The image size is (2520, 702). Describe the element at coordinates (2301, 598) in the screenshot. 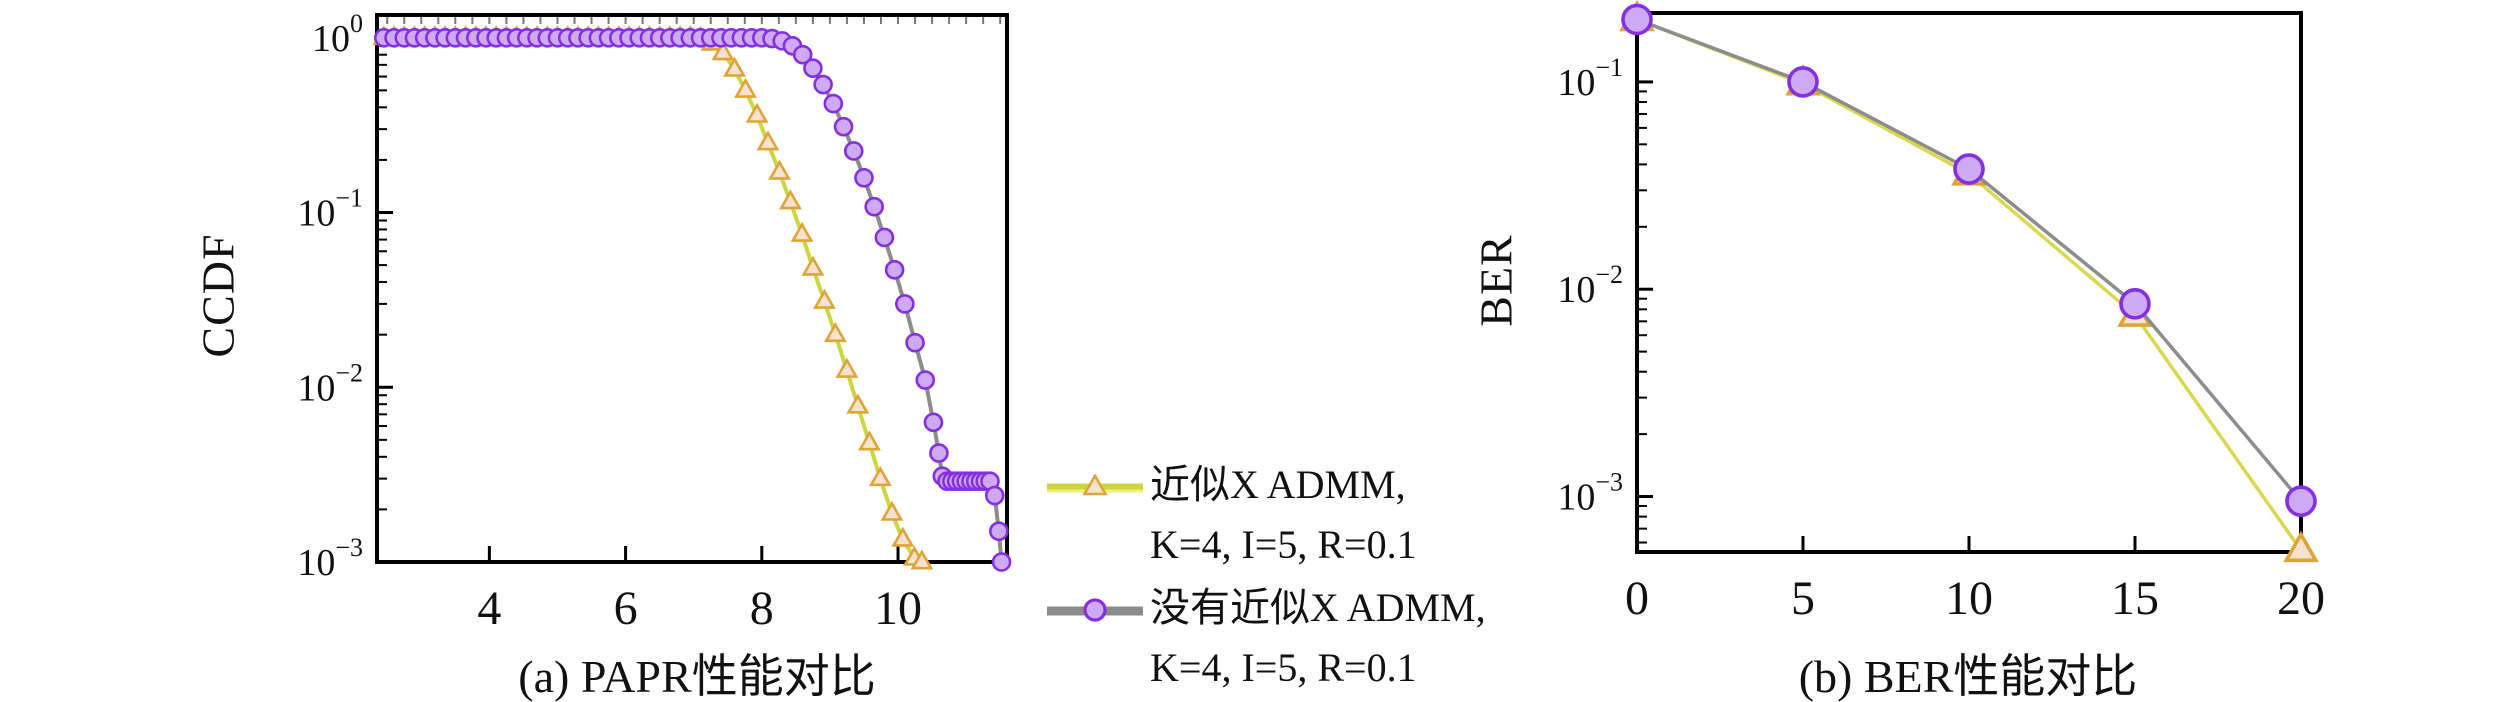

I see `ber-x-tick-label: 20` at that location.